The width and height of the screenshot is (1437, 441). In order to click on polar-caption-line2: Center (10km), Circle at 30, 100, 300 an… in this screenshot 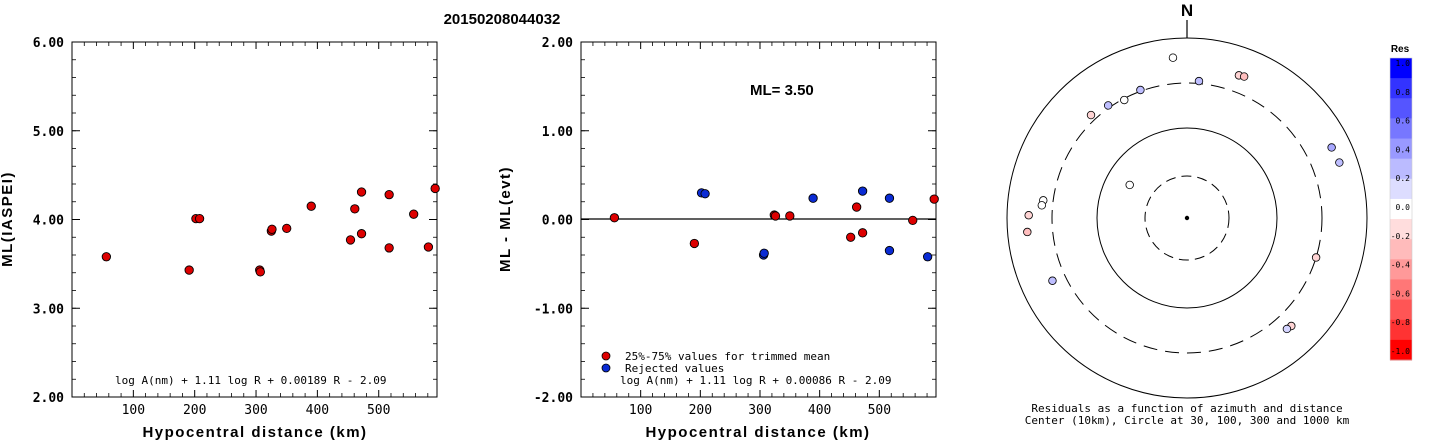, I will do `click(1187, 420)`.